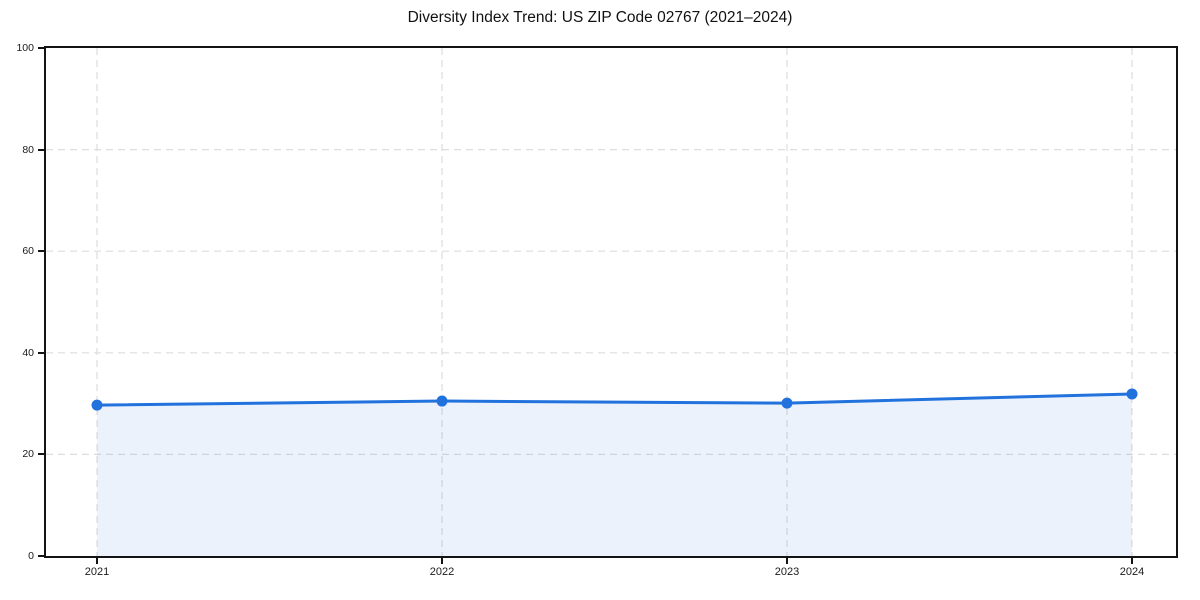  Describe the element at coordinates (442, 572) in the screenshot. I see `x-tick-label: 2022` at that location.